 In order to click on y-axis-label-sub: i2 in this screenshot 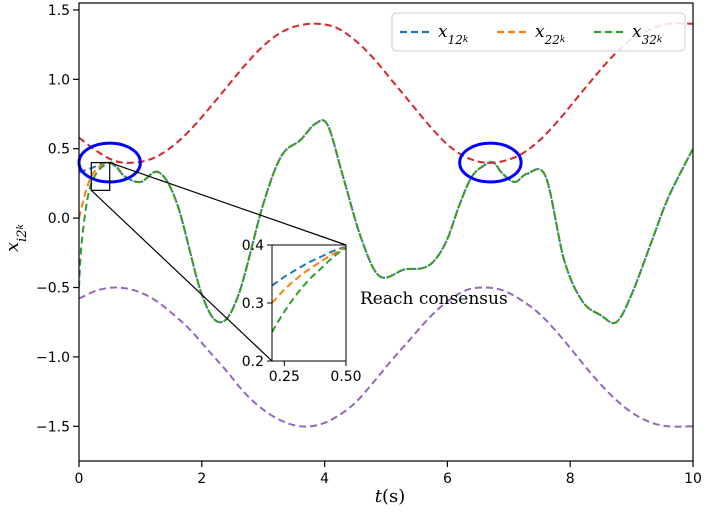, I will do `click(22, 235)`.